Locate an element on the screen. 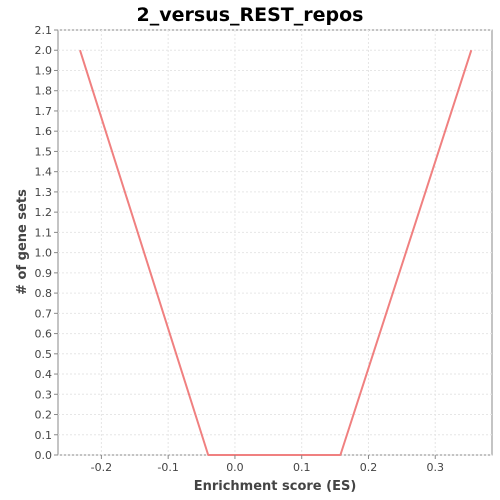 Image resolution: width=500 pixels, height=500 pixels. y-tick-label: 0.0 is located at coordinates (44, 455).